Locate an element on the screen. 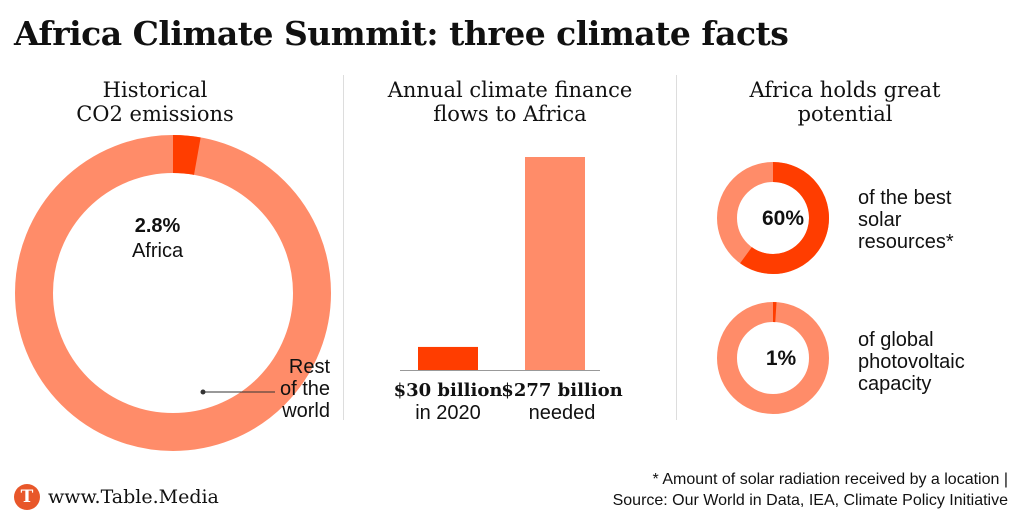  africa-share-label: 2.8% Africa is located at coordinates (157, 238).